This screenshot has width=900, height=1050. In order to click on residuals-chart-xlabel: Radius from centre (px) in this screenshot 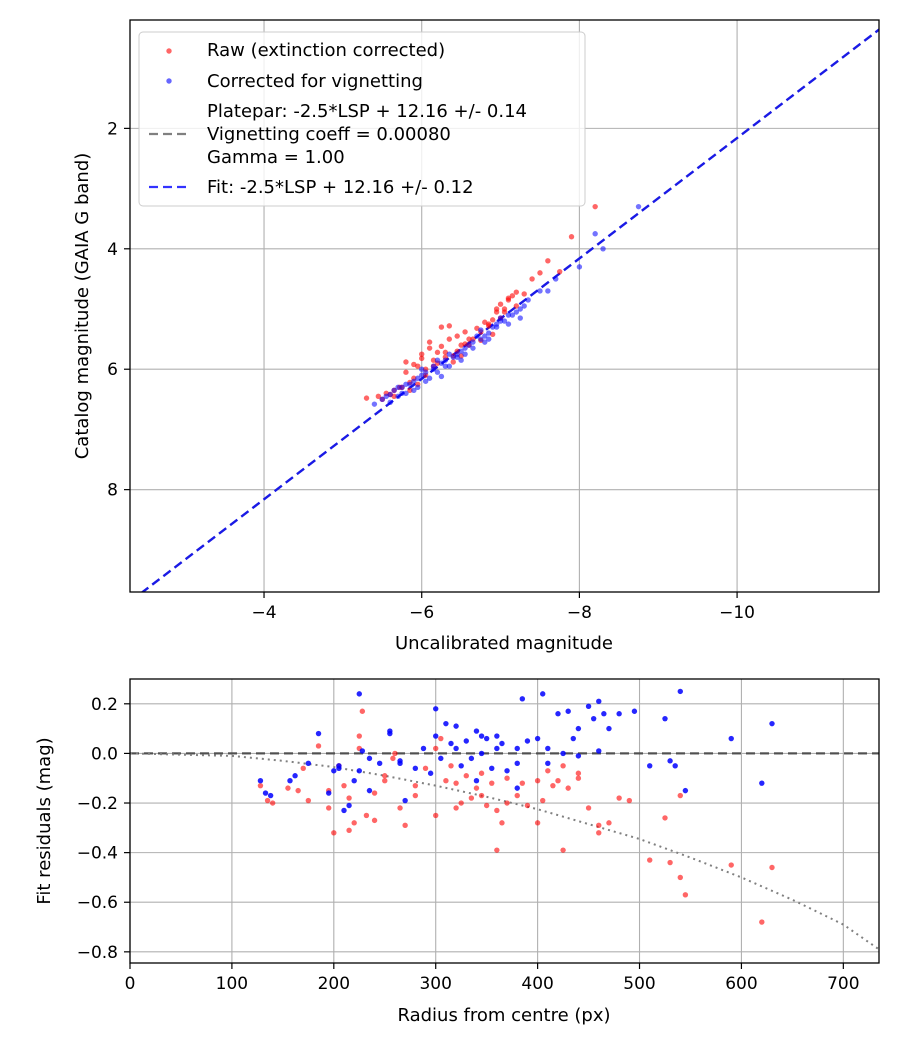, I will do `click(503, 1015)`.